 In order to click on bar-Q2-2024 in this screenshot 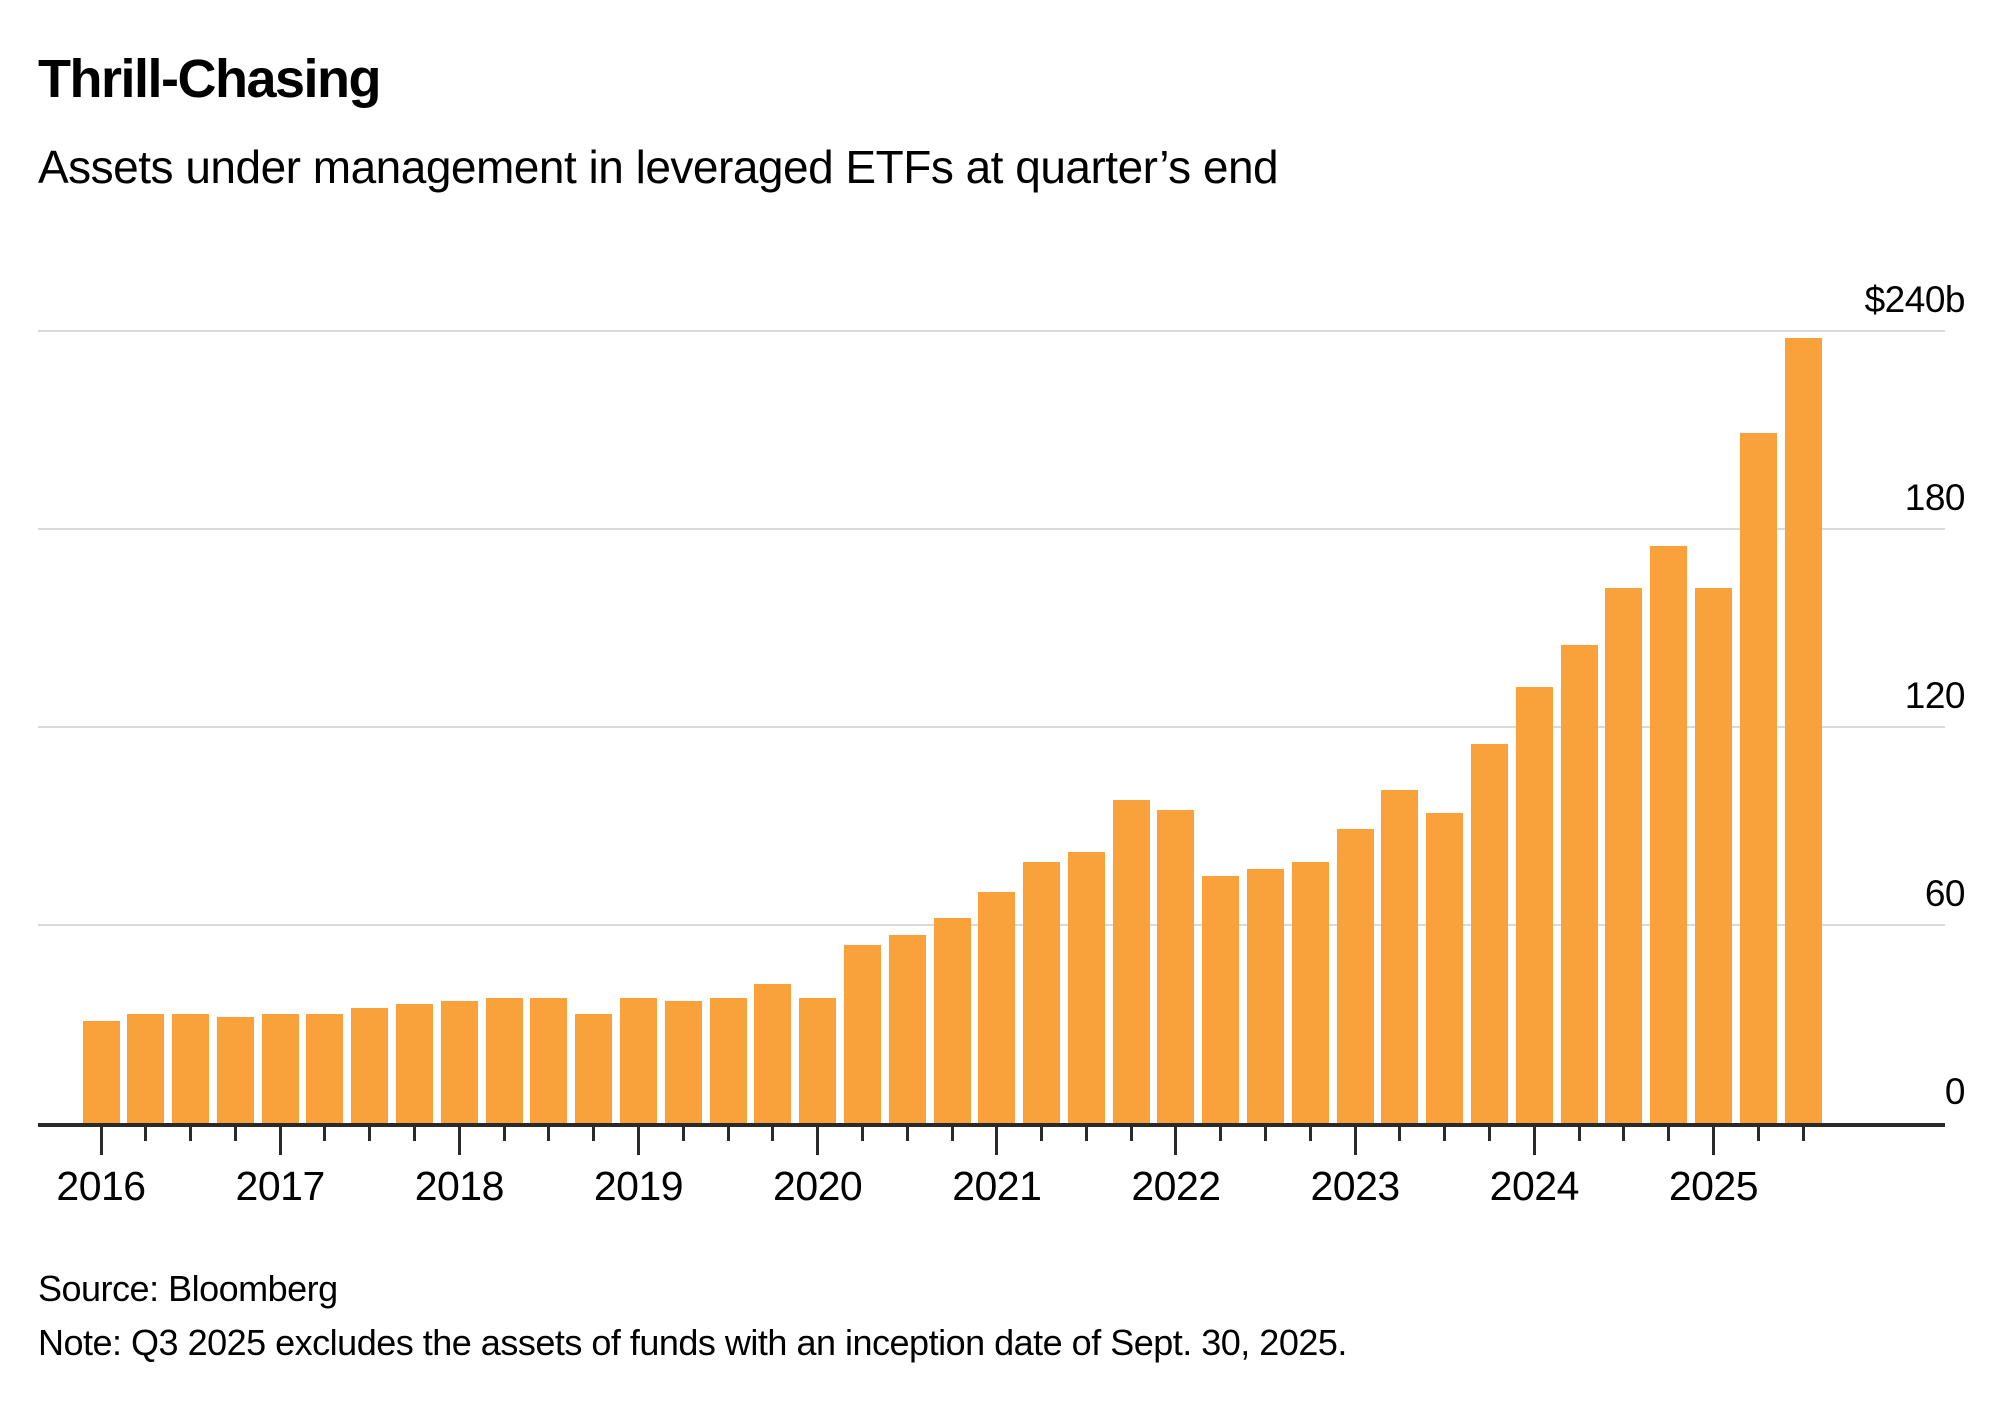, I will do `click(1579, 883)`.